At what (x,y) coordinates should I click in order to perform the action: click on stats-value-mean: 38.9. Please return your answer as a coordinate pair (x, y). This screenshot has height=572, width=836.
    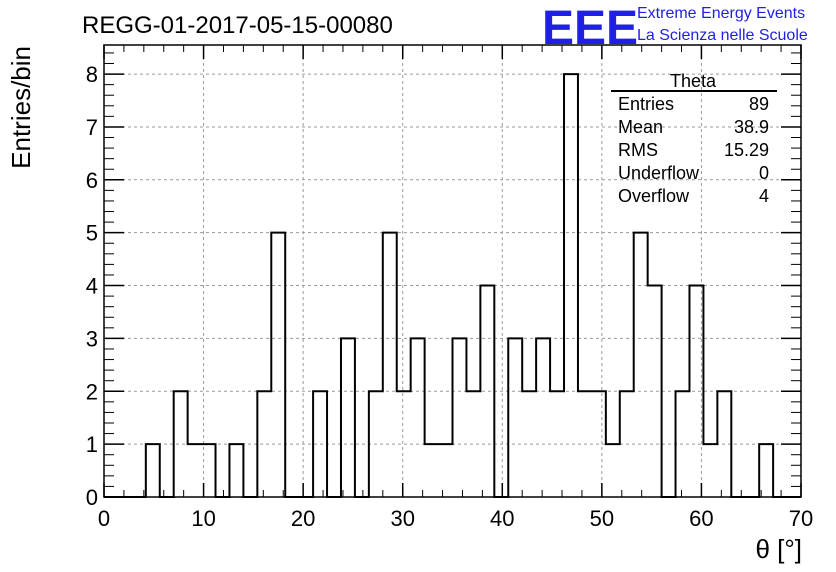
    Looking at the image, I should click on (751, 127).